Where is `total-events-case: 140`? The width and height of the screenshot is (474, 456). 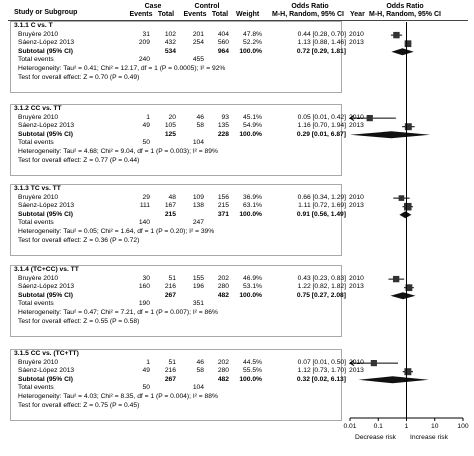
total-events-case: 140 is located at coordinates (144, 223).